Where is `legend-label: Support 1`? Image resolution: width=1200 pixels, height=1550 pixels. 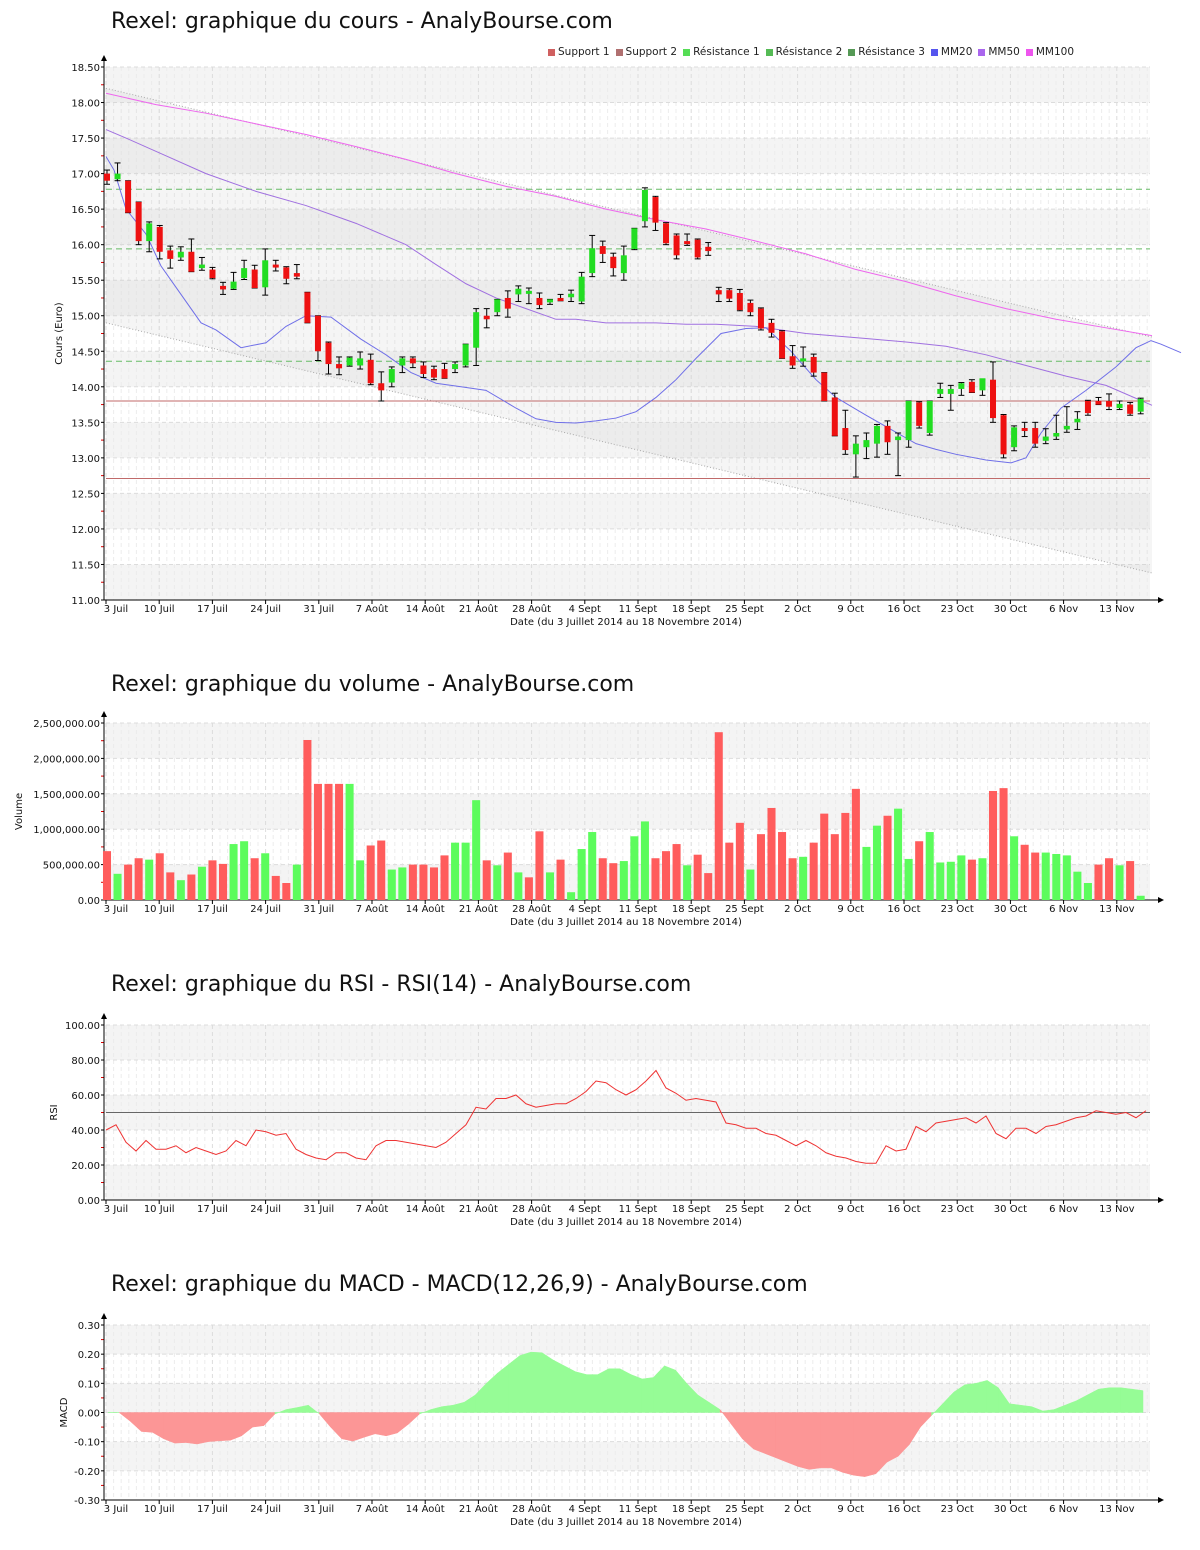
legend-label: Support 1 is located at coordinates (584, 52).